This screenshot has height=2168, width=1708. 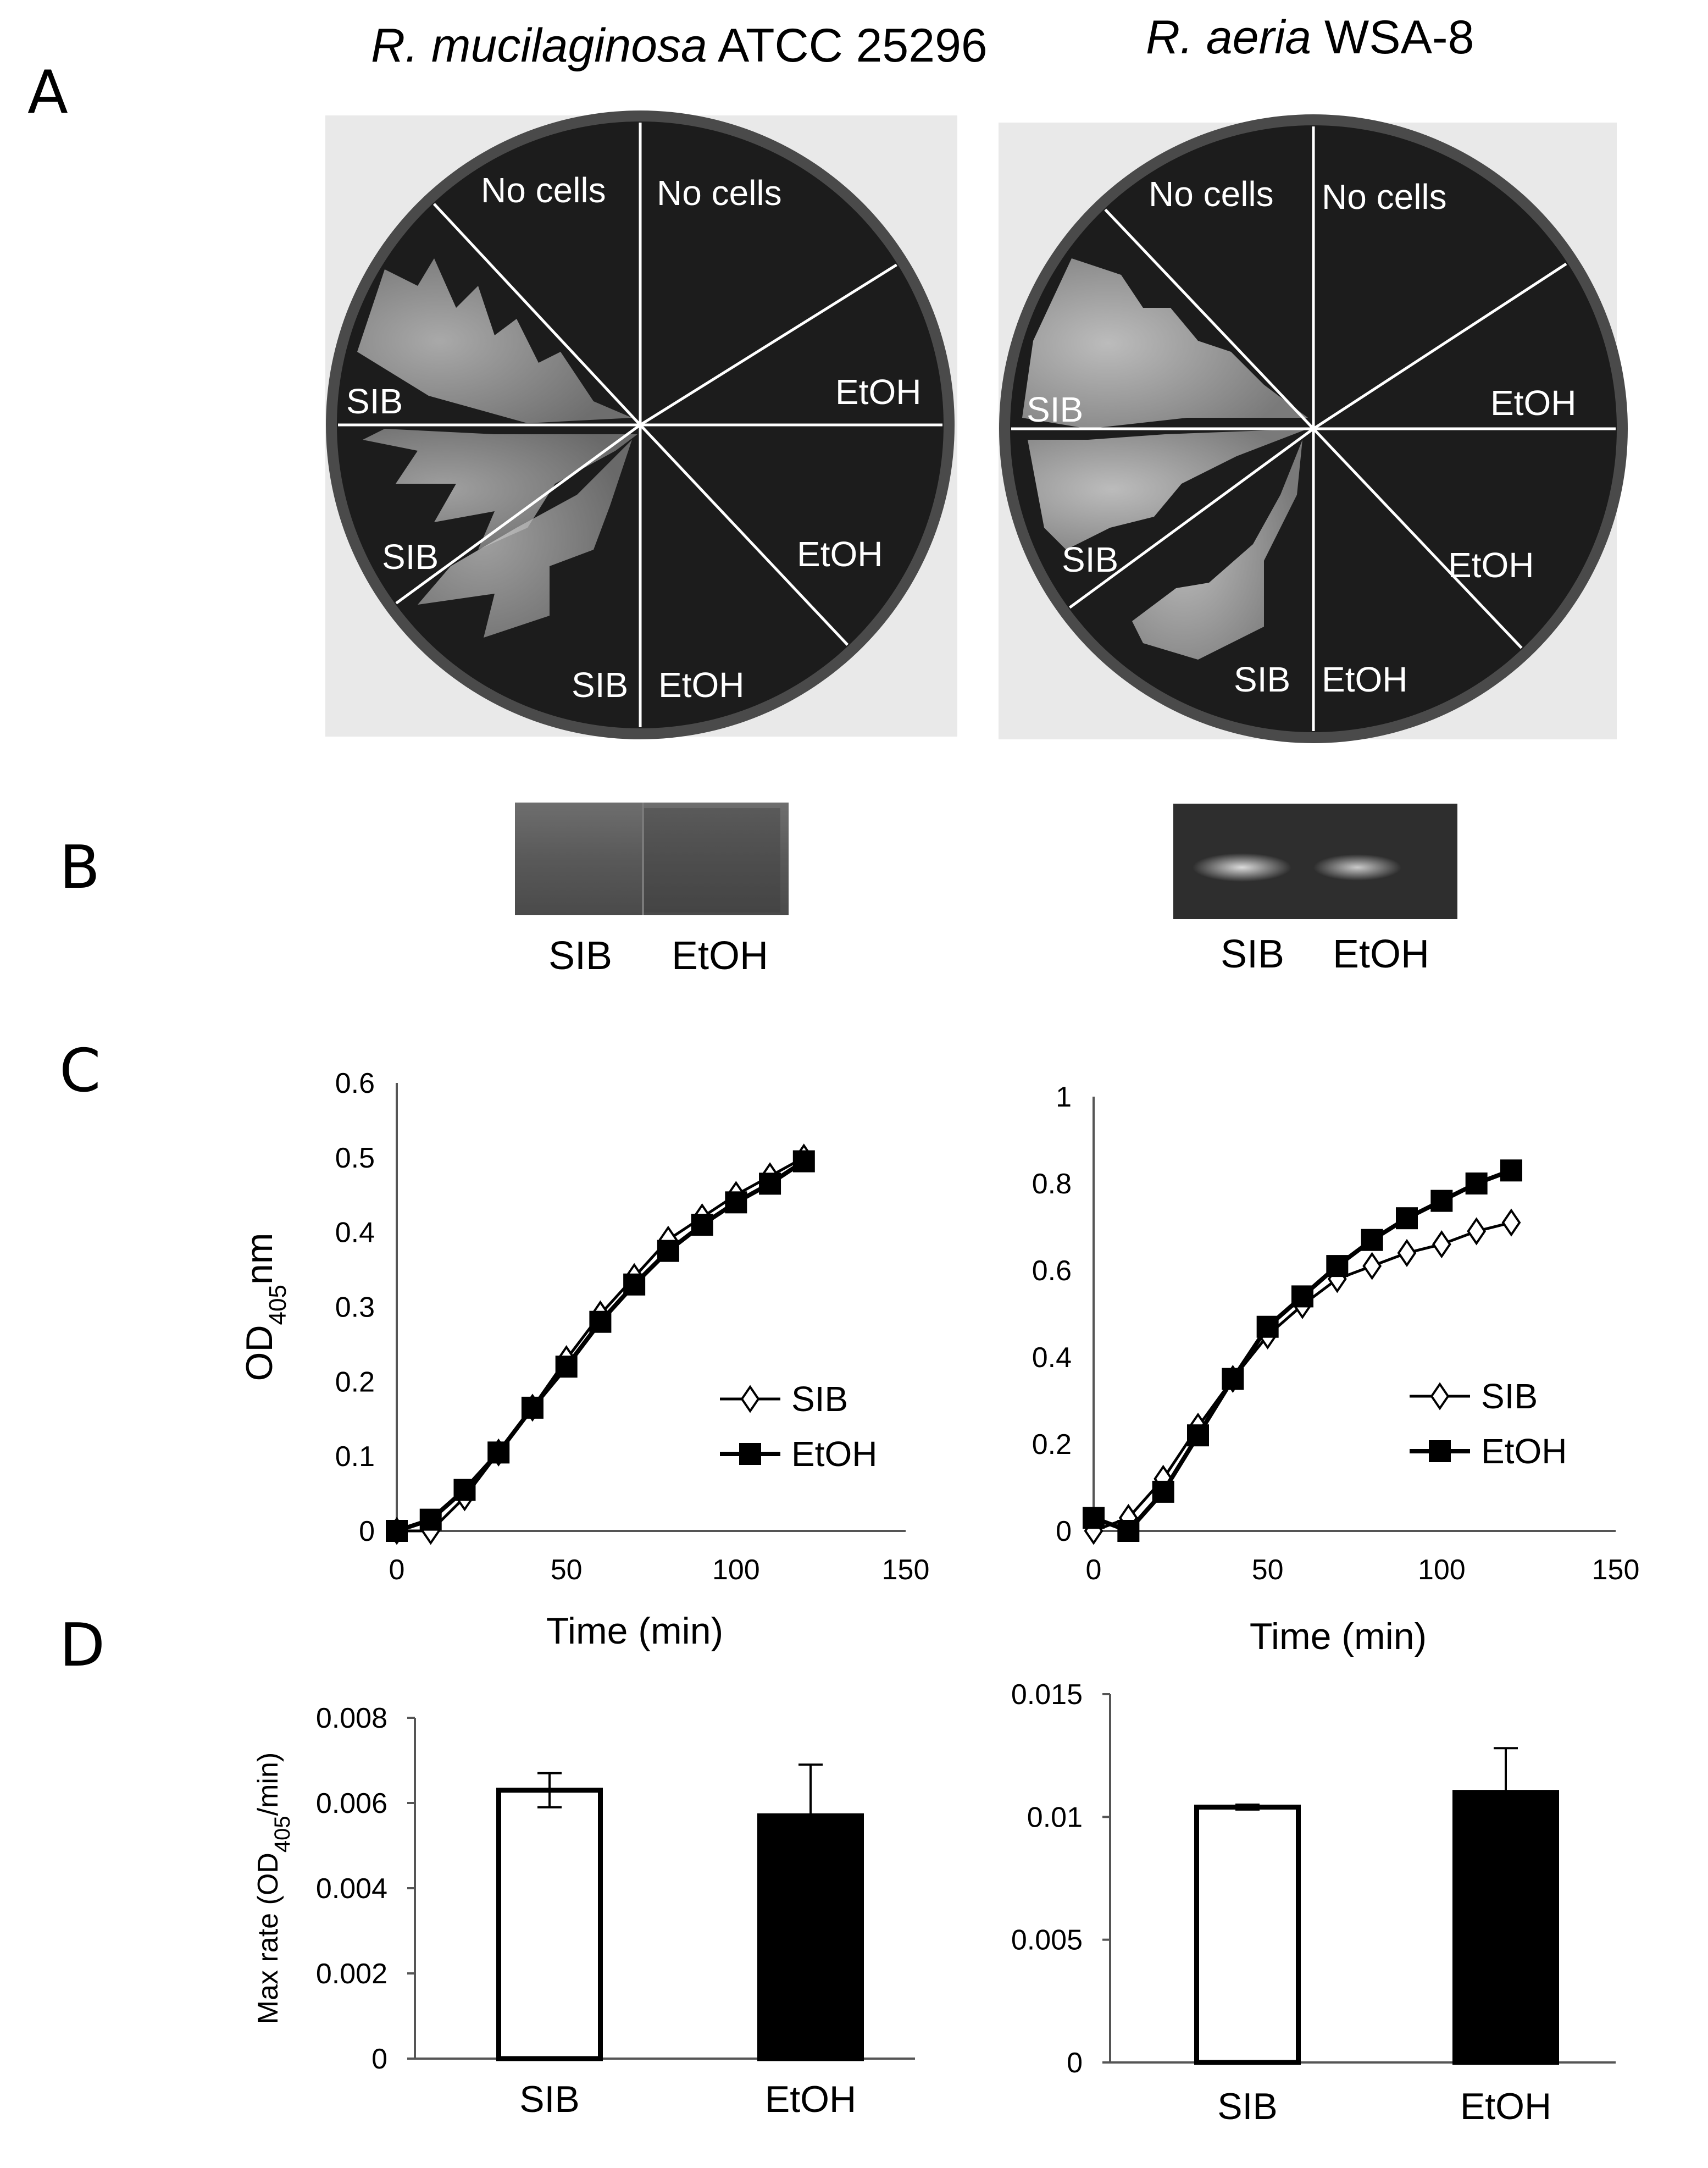 I want to click on gel-image, so click(x=652, y=859).